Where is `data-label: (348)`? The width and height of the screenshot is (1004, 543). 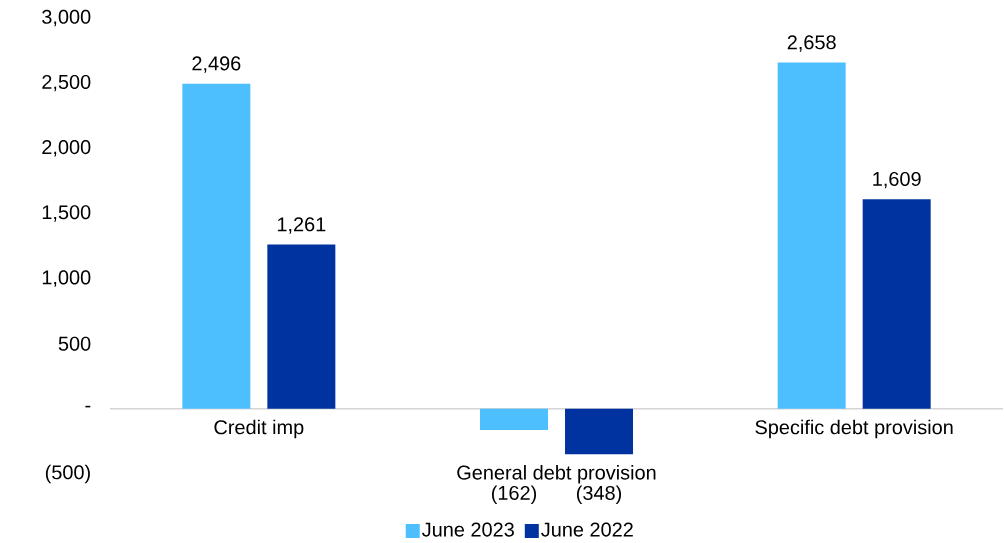
data-label: (348) is located at coordinates (599, 494).